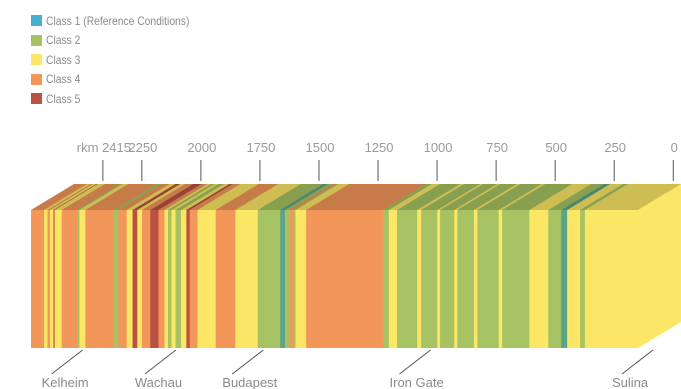 The image size is (681, 389). Describe the element at coordinates (379, 147) in the screenshot. I see `tick-label-1250: 1250` at that location.